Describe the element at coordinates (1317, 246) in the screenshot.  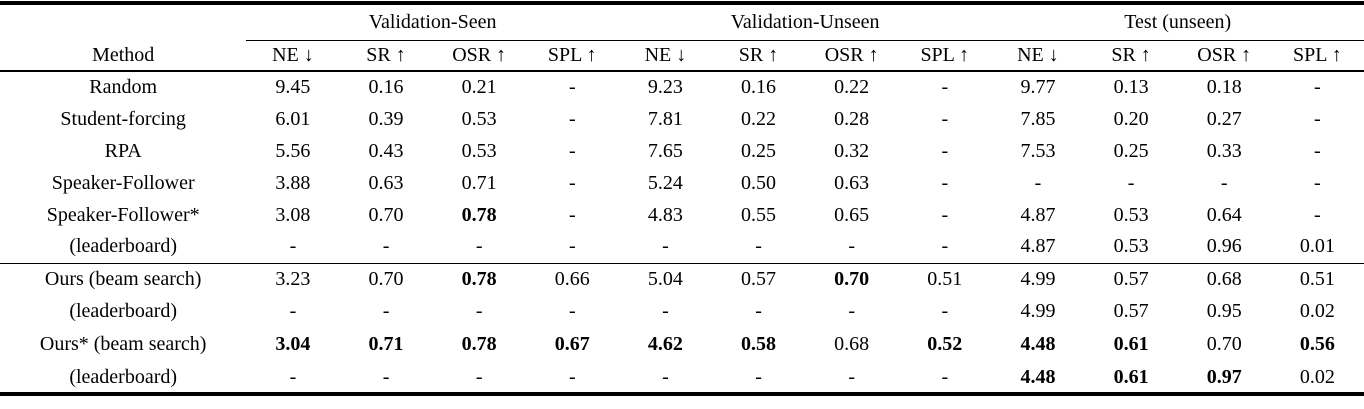
I see `value-cell: 0.01` at that location.